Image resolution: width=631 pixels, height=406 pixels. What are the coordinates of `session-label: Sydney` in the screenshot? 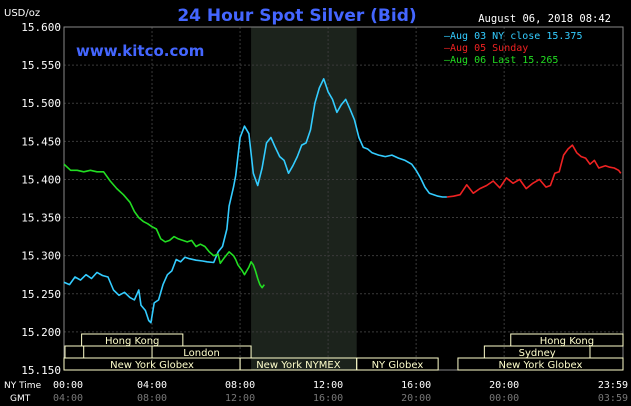 It's located at (537, 353).